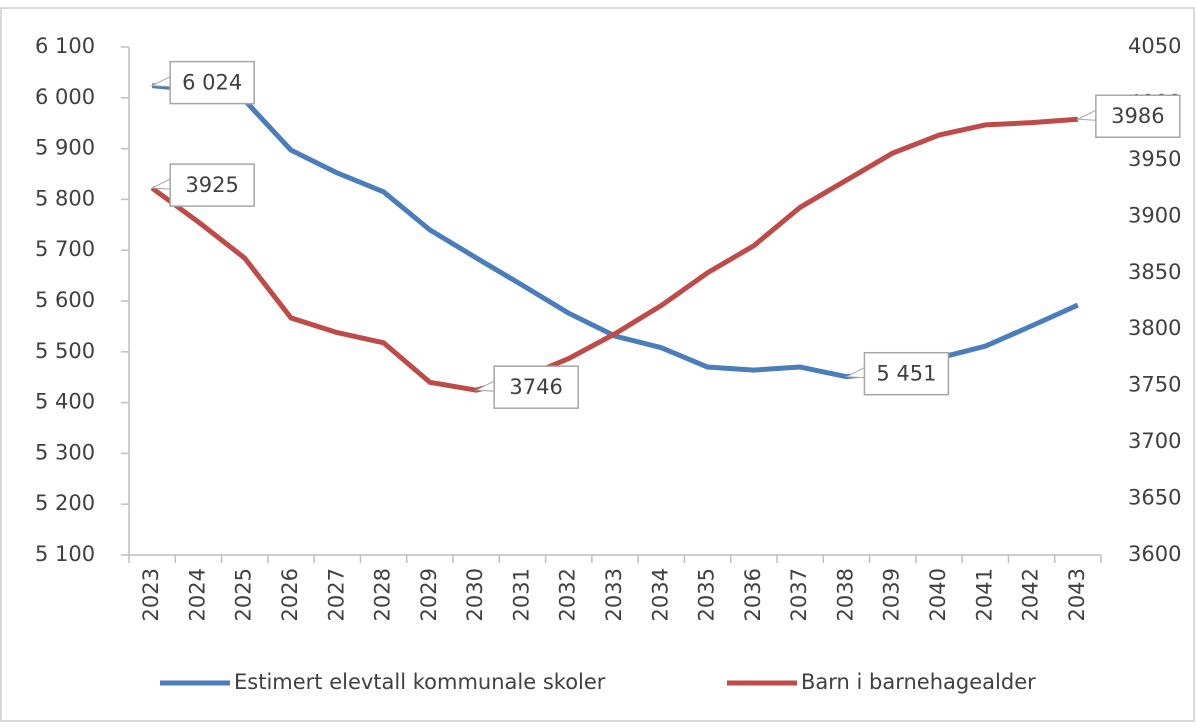 The height and width of the screenshot is (727, 1196). What do you see at coordinates (383, 594) in the screenshot?
I see `x-tick-label: 2028` at bounding box center [383, 594].